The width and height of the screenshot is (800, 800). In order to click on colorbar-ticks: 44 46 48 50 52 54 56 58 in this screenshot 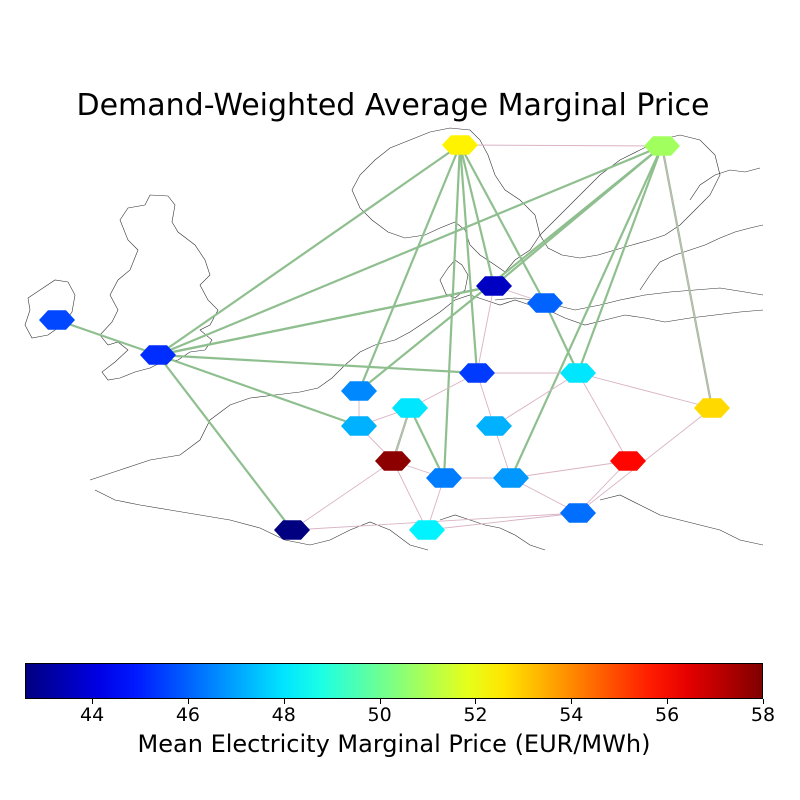, I will do `click(400, 714)`.